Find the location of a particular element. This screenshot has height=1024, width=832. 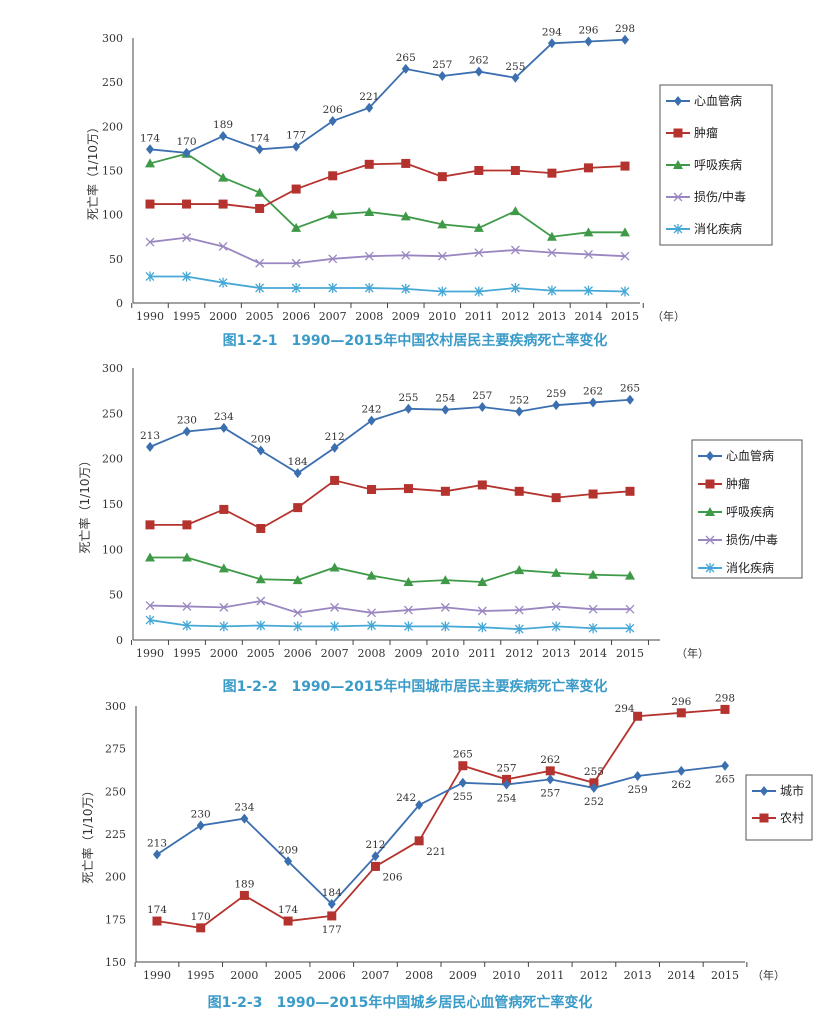

legend-marker-icon is located at coordinates (678, 197).